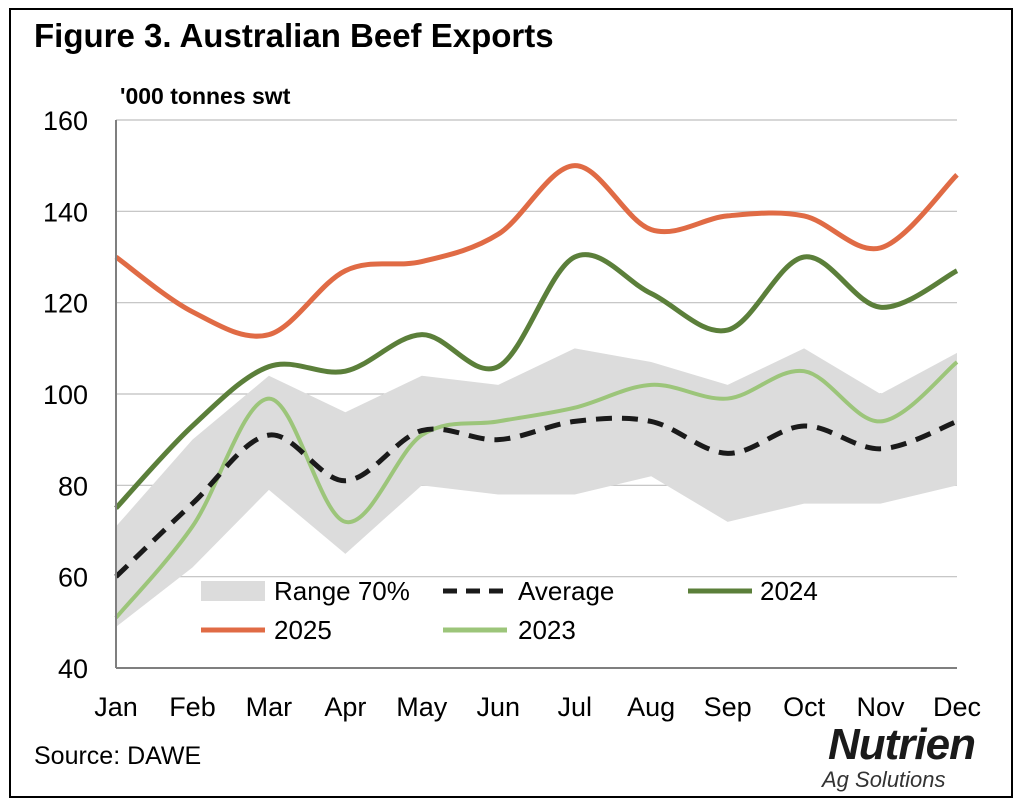  Describe the element at coordinates (902, 744) in the screenshot. I see `logo-wordmark: Nutrien` at that location.